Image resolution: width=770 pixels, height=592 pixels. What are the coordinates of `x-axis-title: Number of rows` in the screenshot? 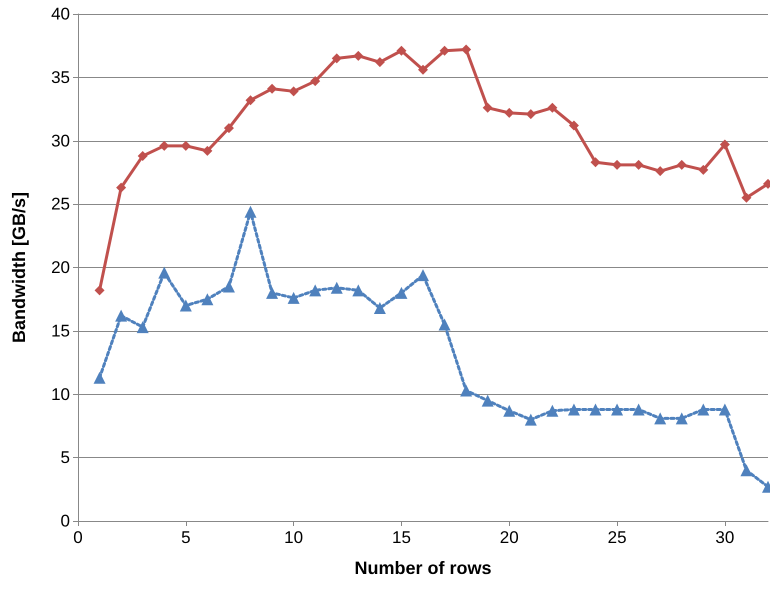 It's located at (423, 568).